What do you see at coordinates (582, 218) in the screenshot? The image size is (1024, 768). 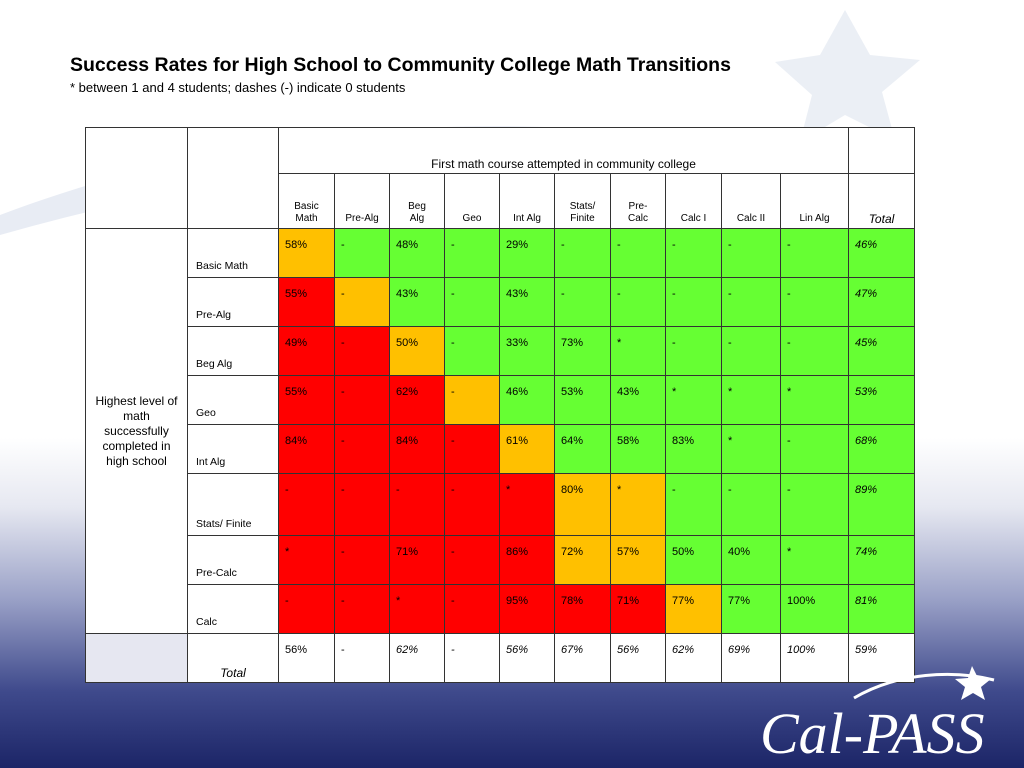 I see `column-header-line2: Finite` at bounding box center [582, 218].